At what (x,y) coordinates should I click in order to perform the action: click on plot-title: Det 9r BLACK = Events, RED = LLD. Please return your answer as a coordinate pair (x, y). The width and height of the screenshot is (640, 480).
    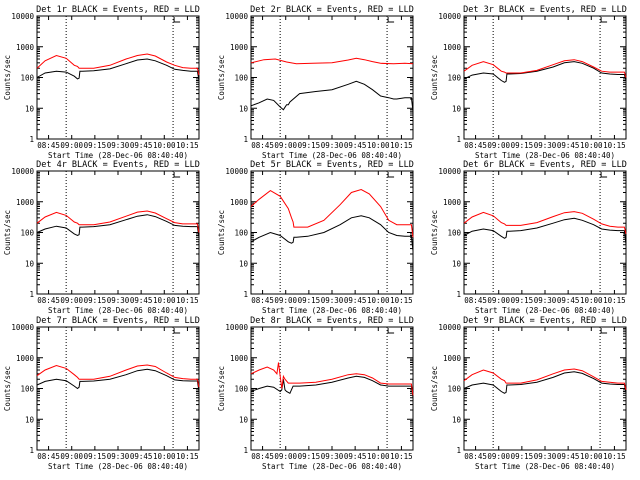
    Looking at the image, I should click on (545, 321).